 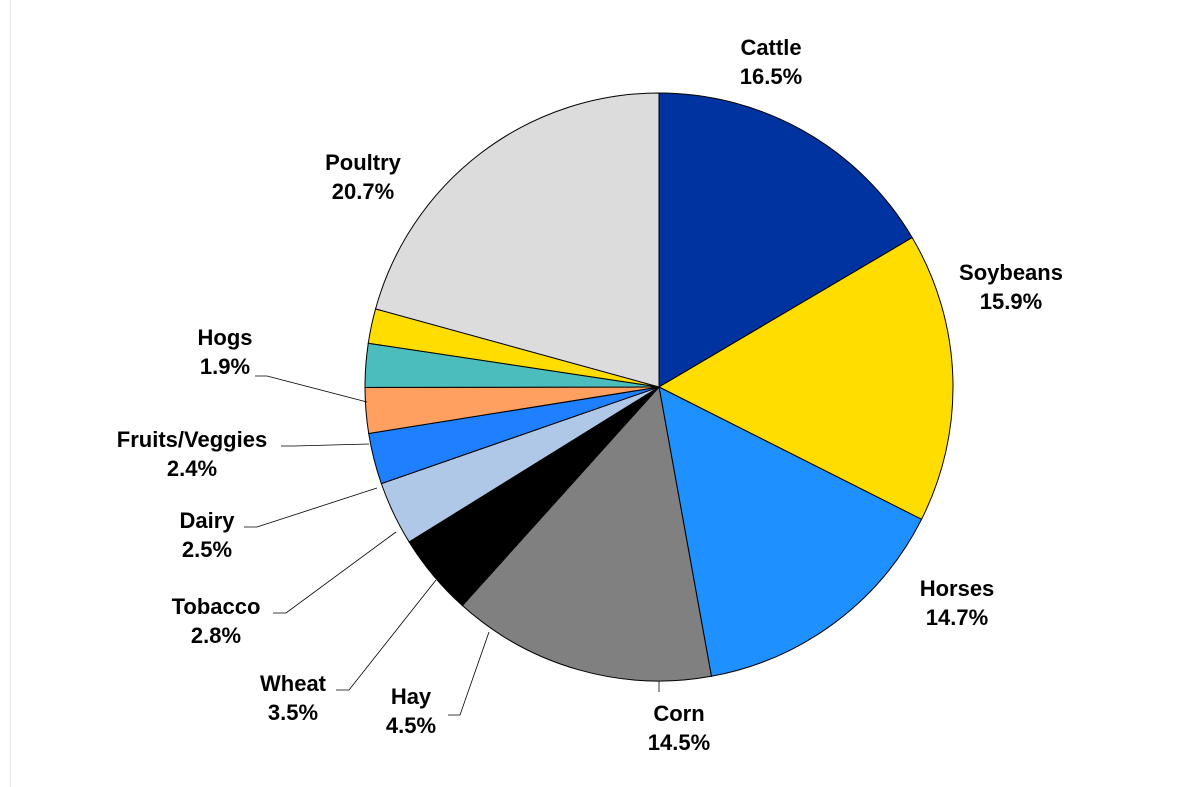 I want to click on pie-slice-cattle, so click(x=785, y=240).